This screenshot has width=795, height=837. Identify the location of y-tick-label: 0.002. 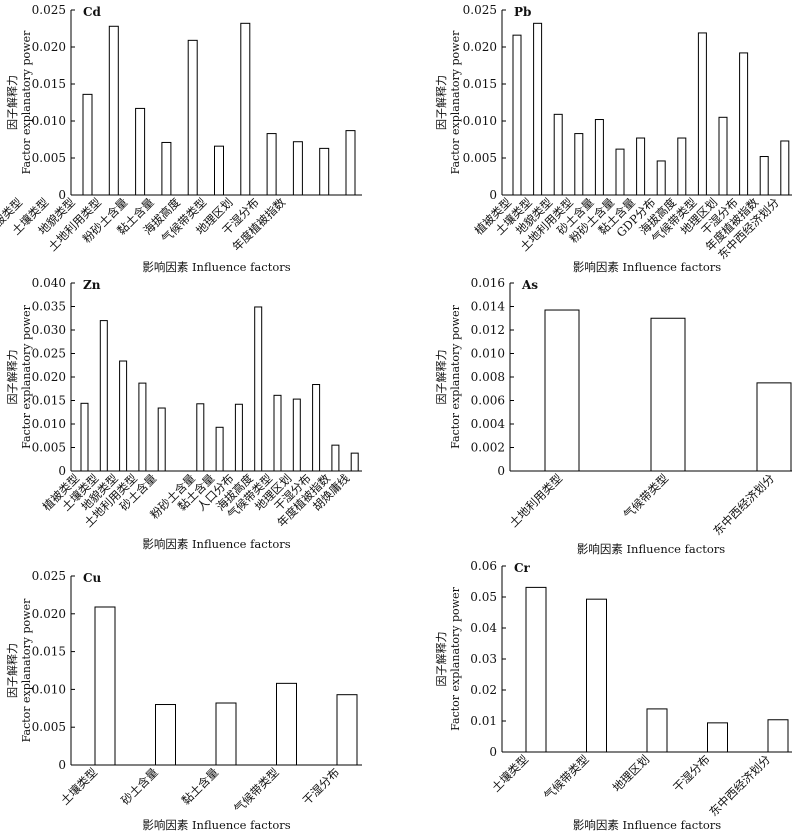
(488, 448).